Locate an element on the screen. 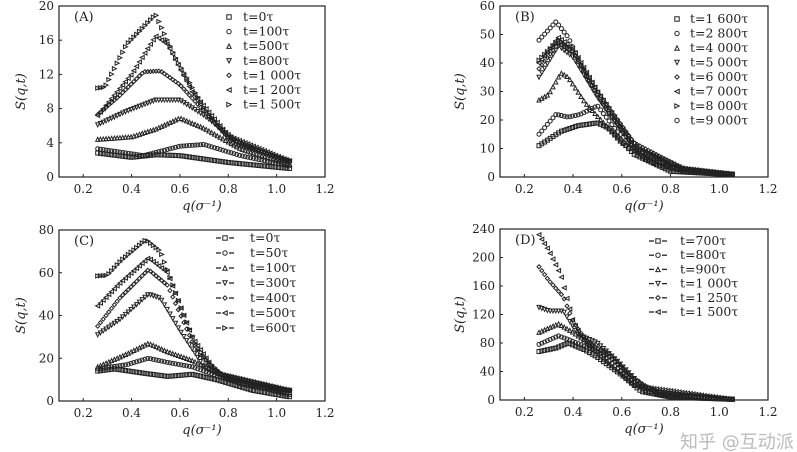 Image resolution: width=797 pixels, height=452 pixels. legend-entry: t=400τ is located at coordinates (256, 297).